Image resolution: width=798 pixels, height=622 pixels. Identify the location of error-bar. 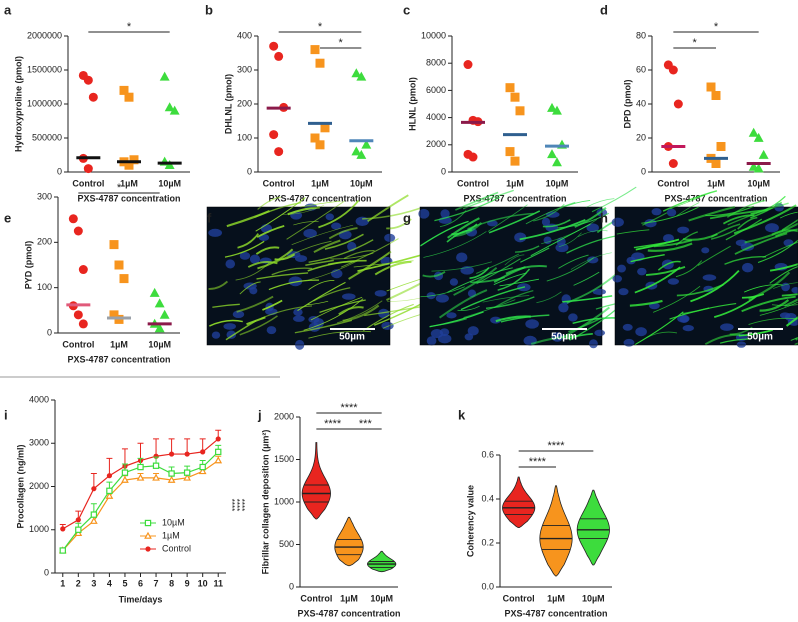
(156, 447).